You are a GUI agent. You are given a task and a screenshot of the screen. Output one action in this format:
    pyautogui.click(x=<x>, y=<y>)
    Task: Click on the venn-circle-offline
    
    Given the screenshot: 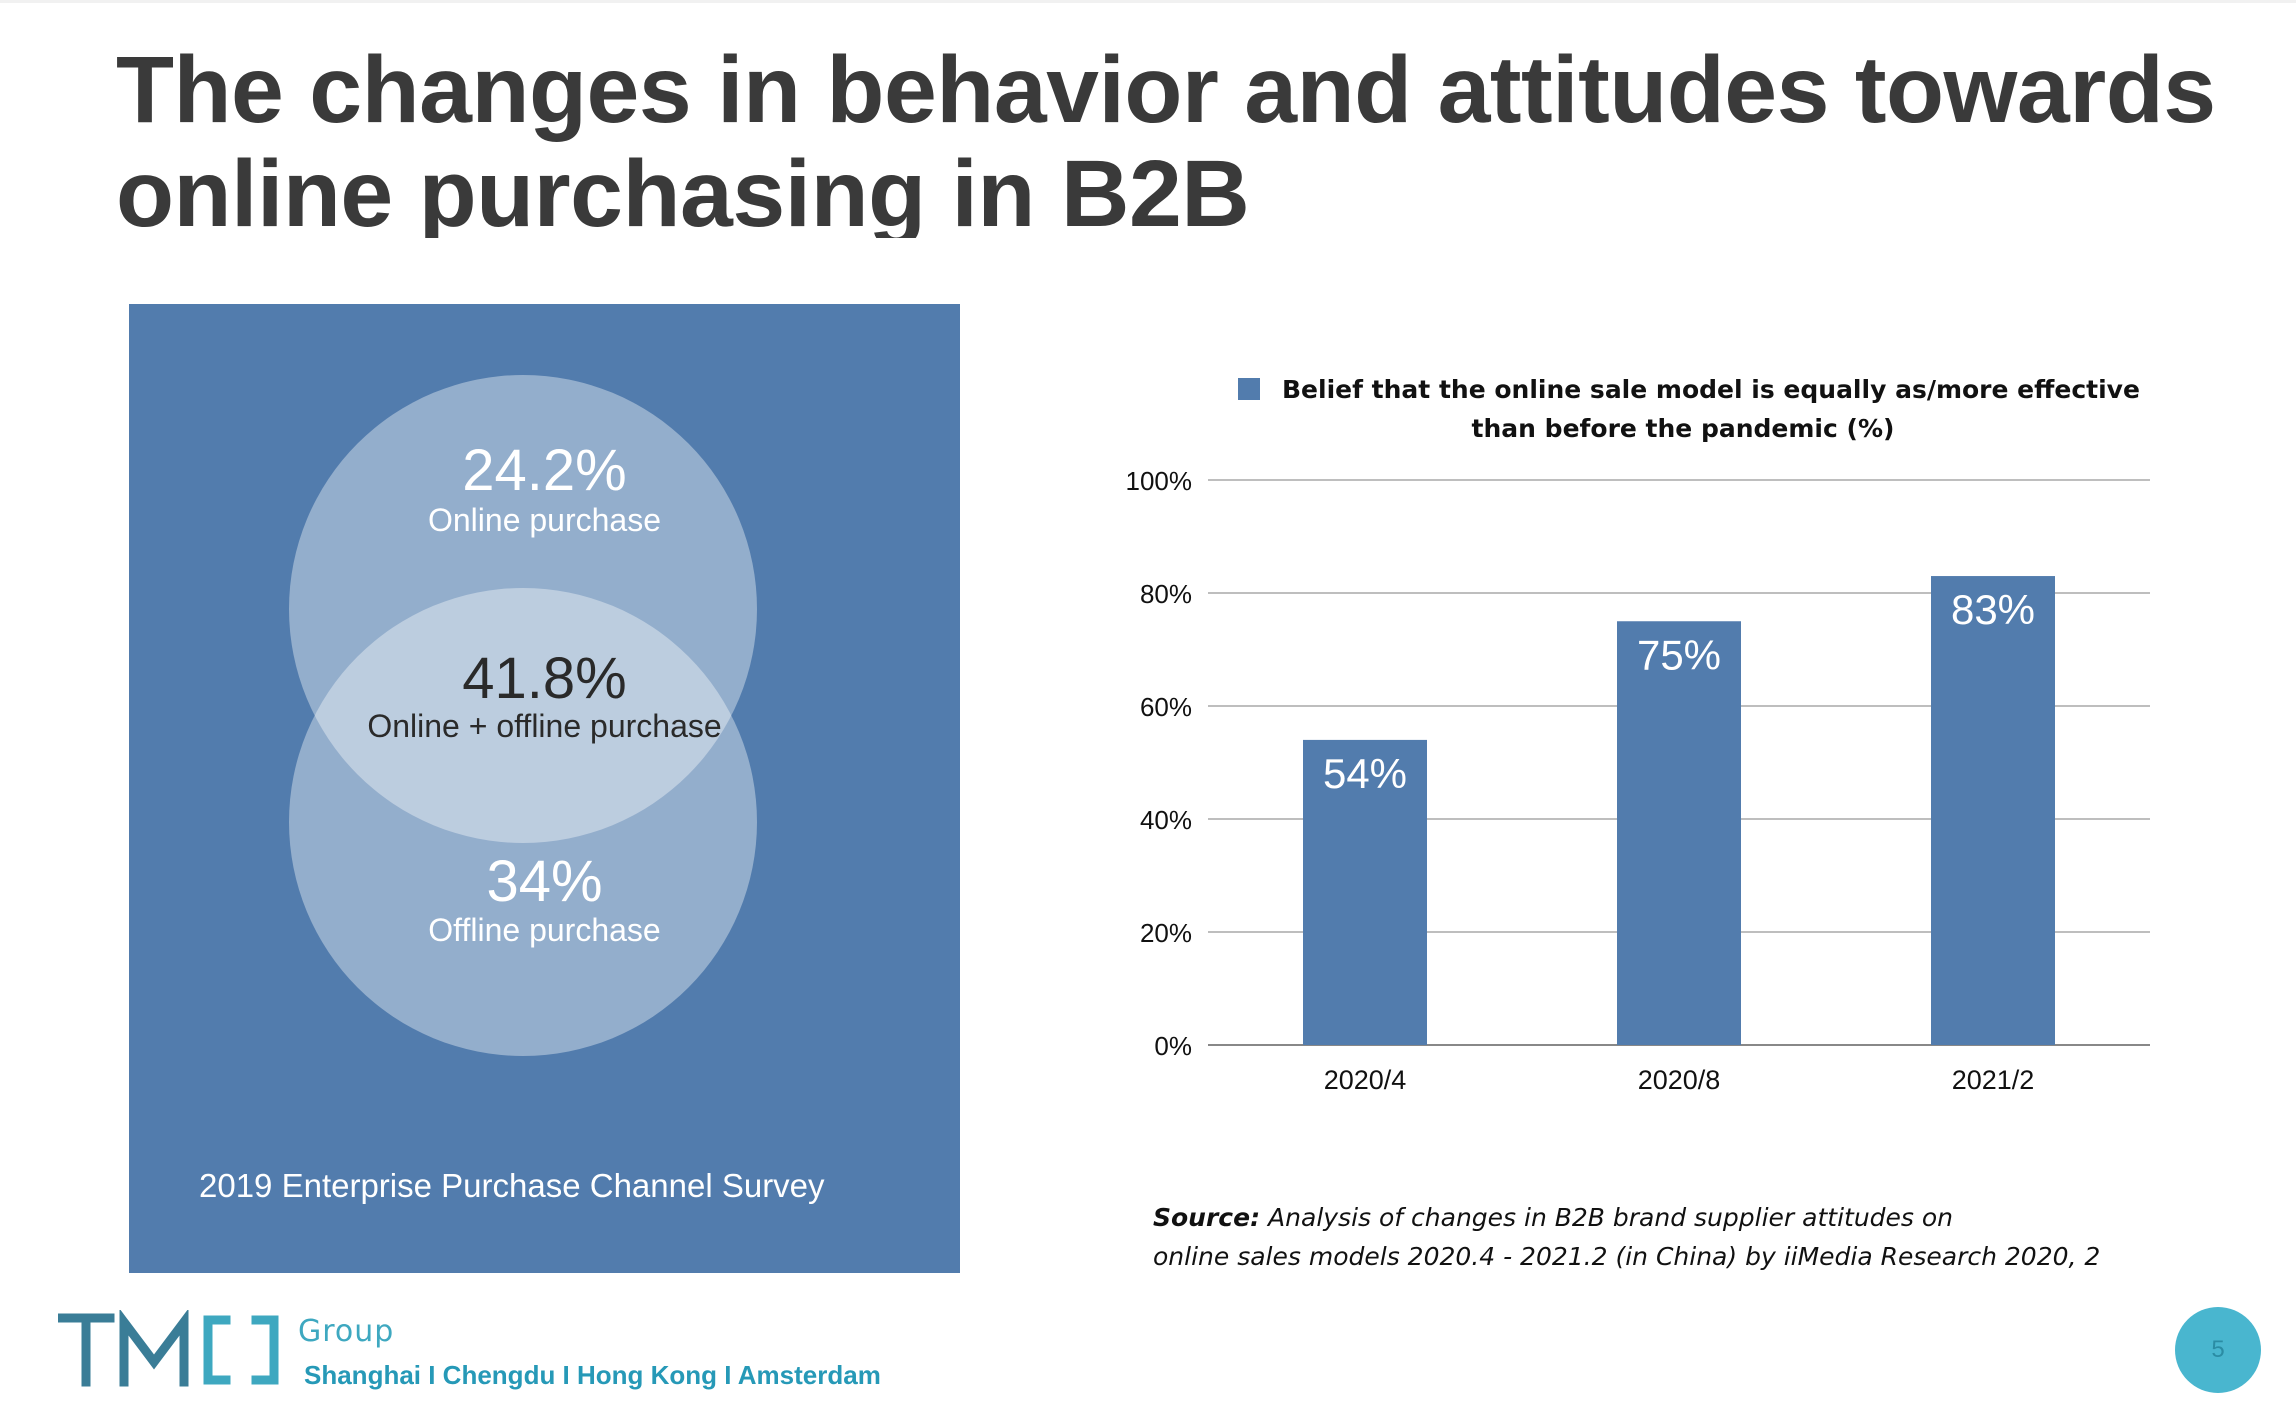 What is the action you would take?
    pyautogui.click(x=523, y=822)
    